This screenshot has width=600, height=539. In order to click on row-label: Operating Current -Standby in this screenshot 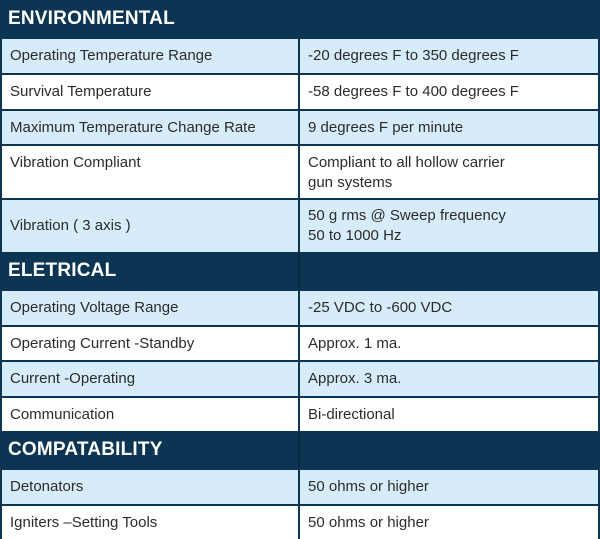, I will do `click(150, 343)`.